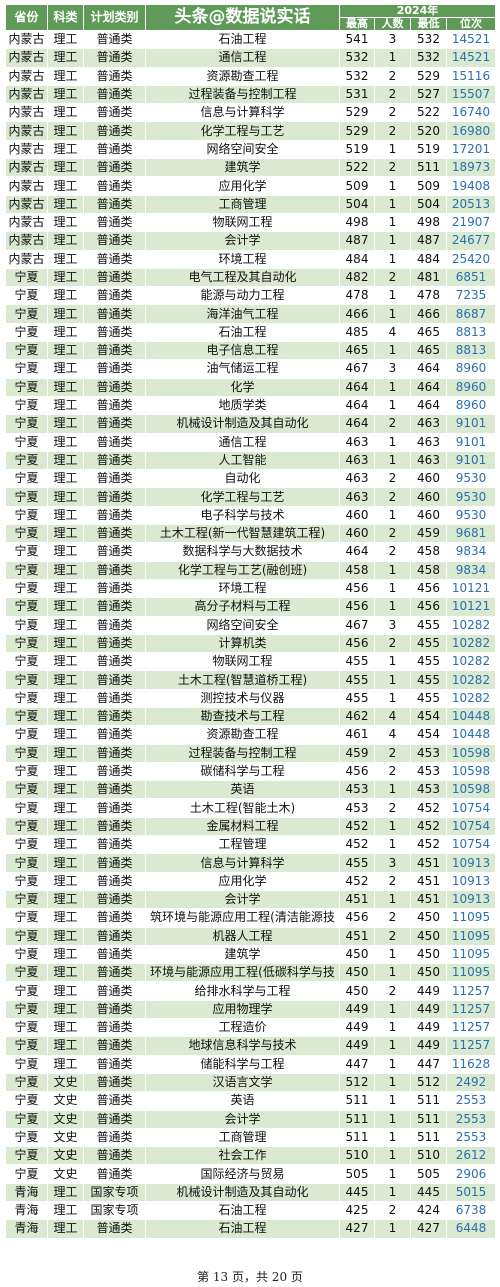 This screenshot has height=1287, width=500. I want to click on table-row: 宁夏 文史 普通类 英语 511 1 511 2553, so click(250, 1101).